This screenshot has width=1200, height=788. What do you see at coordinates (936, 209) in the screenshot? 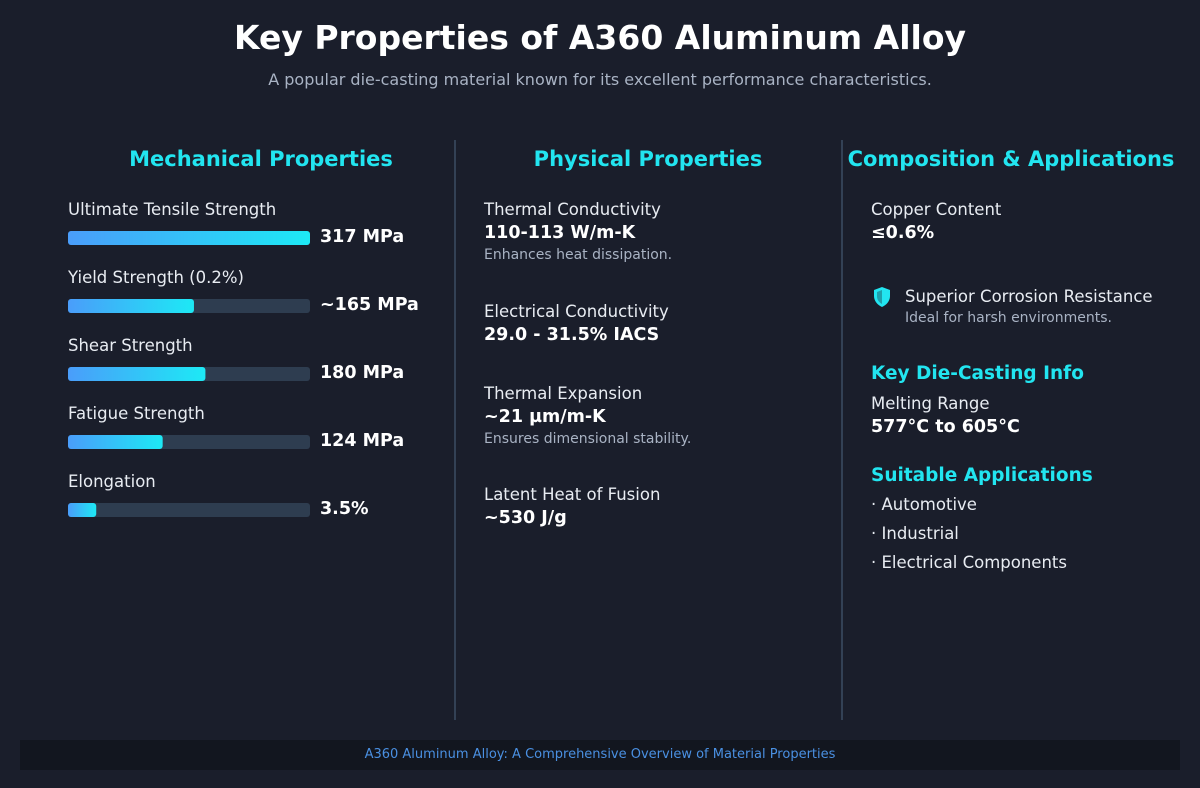
I see `property-label: Copper Content` at bounding box center [936, 209].